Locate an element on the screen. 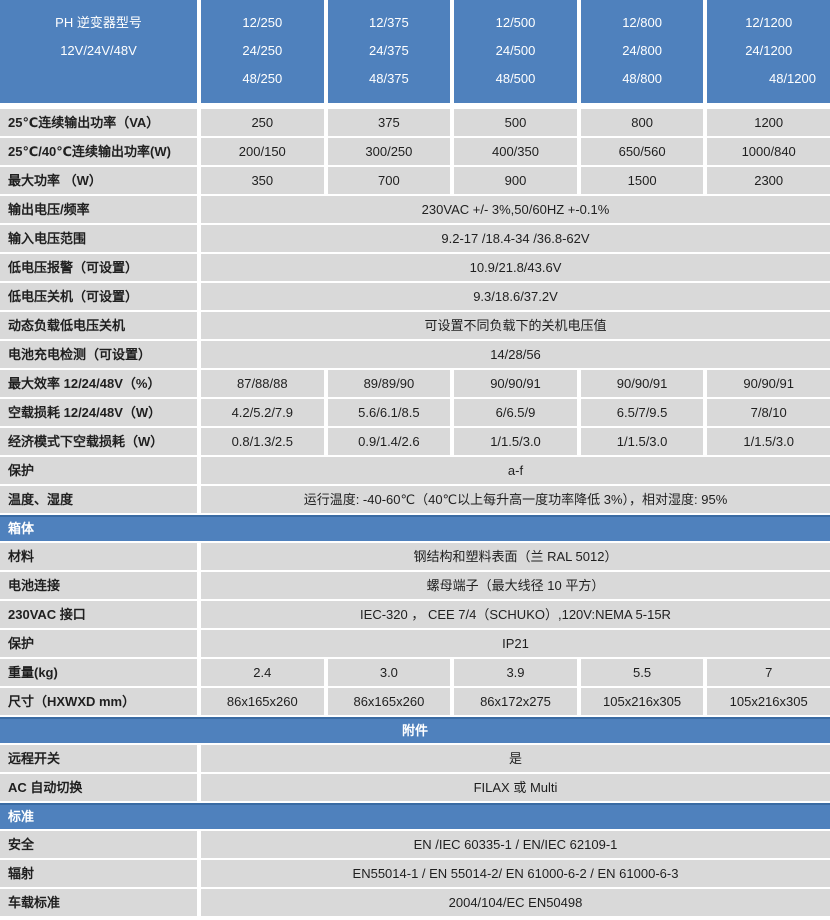 The width and height of the screenshot is (830, 920). header-model-cell: 12/1200 is located at coordinates (769, 22).